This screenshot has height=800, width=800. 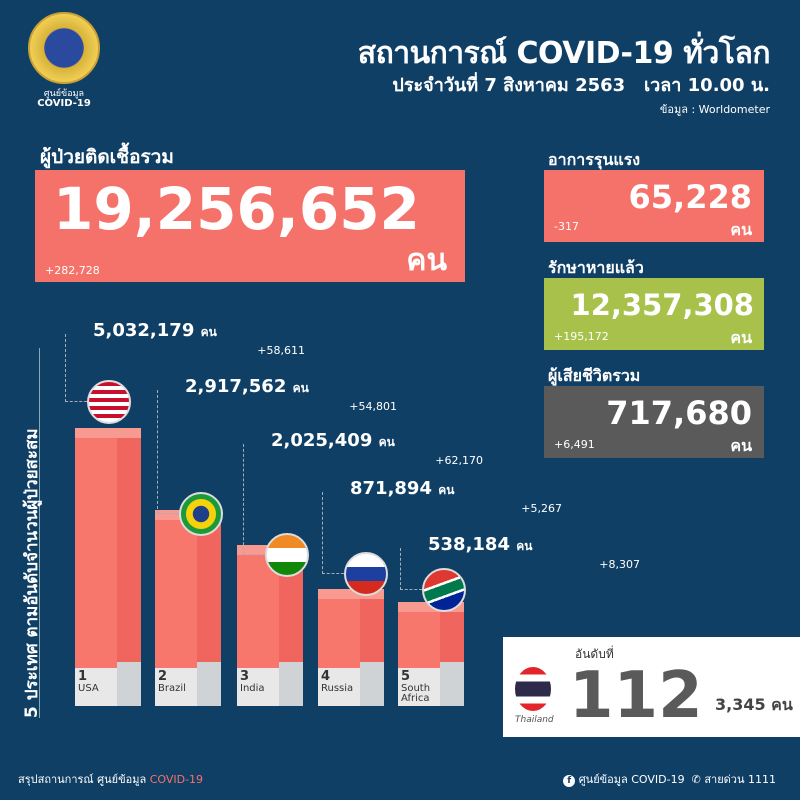 I want to click on change-label: +5,267, so click(x=541, y=508).